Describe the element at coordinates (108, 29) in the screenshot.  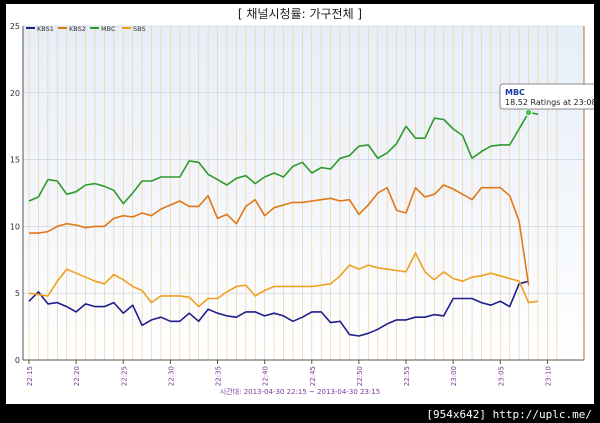
I see `legend-label: MBC` at that location.